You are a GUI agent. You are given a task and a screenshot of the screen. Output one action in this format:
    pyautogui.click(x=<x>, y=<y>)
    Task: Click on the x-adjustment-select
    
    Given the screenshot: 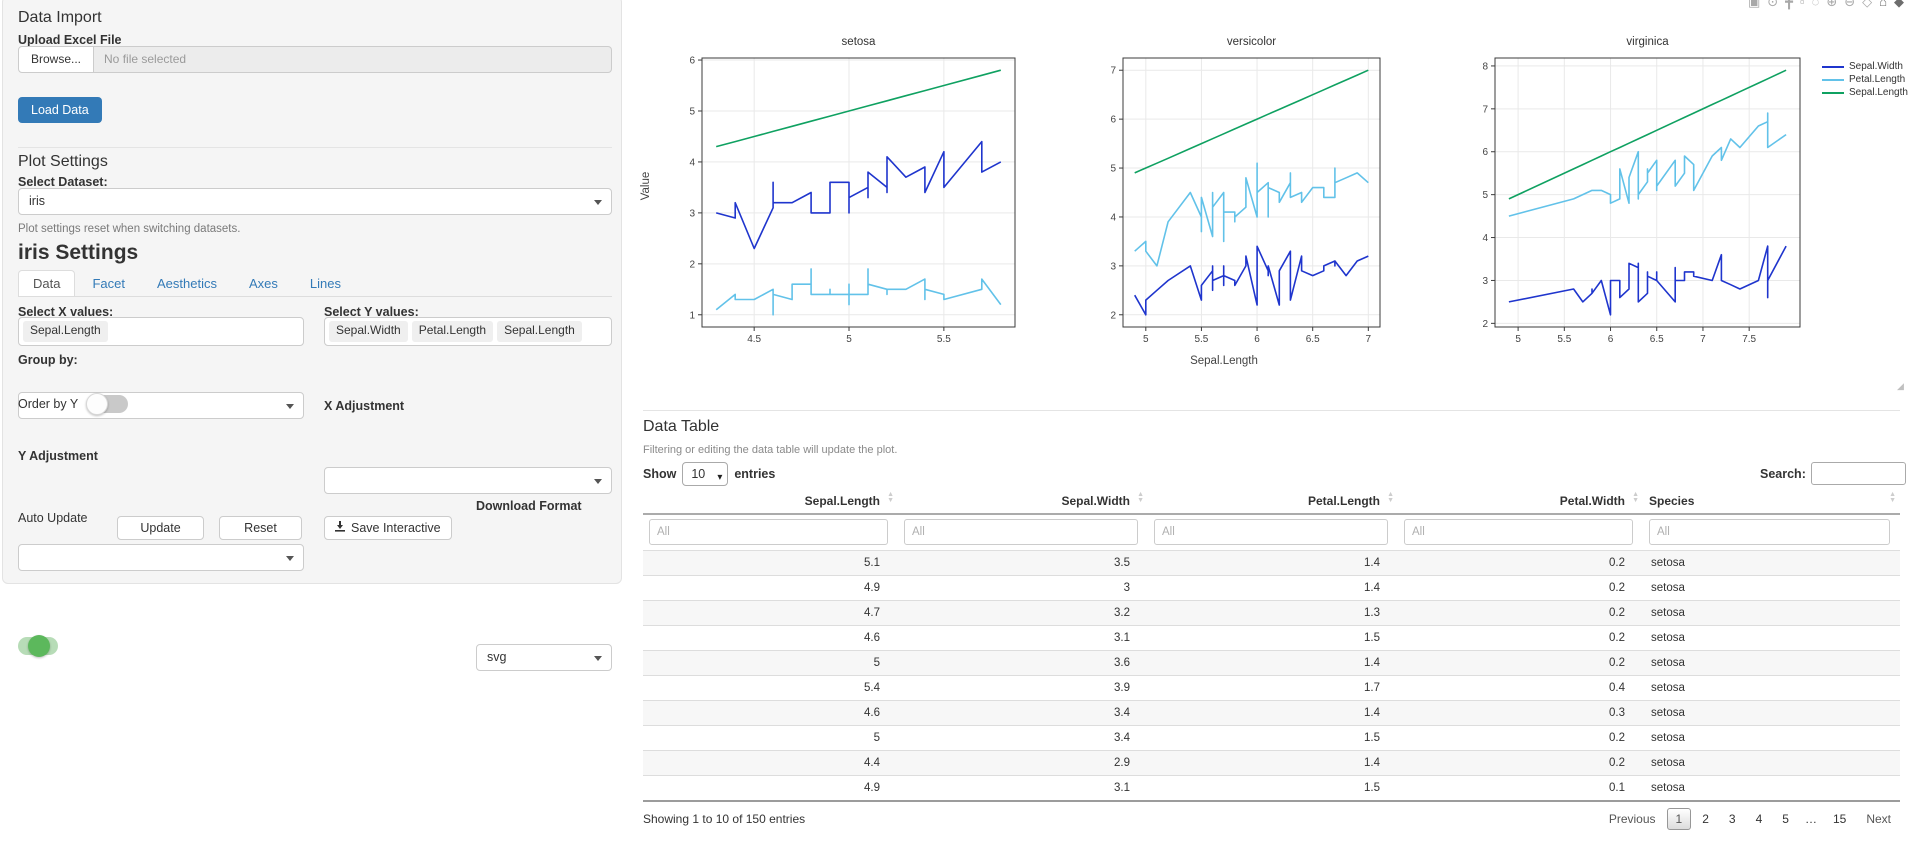 What is the action you would take?
    pyautogui.click(x=468, y=480)
    